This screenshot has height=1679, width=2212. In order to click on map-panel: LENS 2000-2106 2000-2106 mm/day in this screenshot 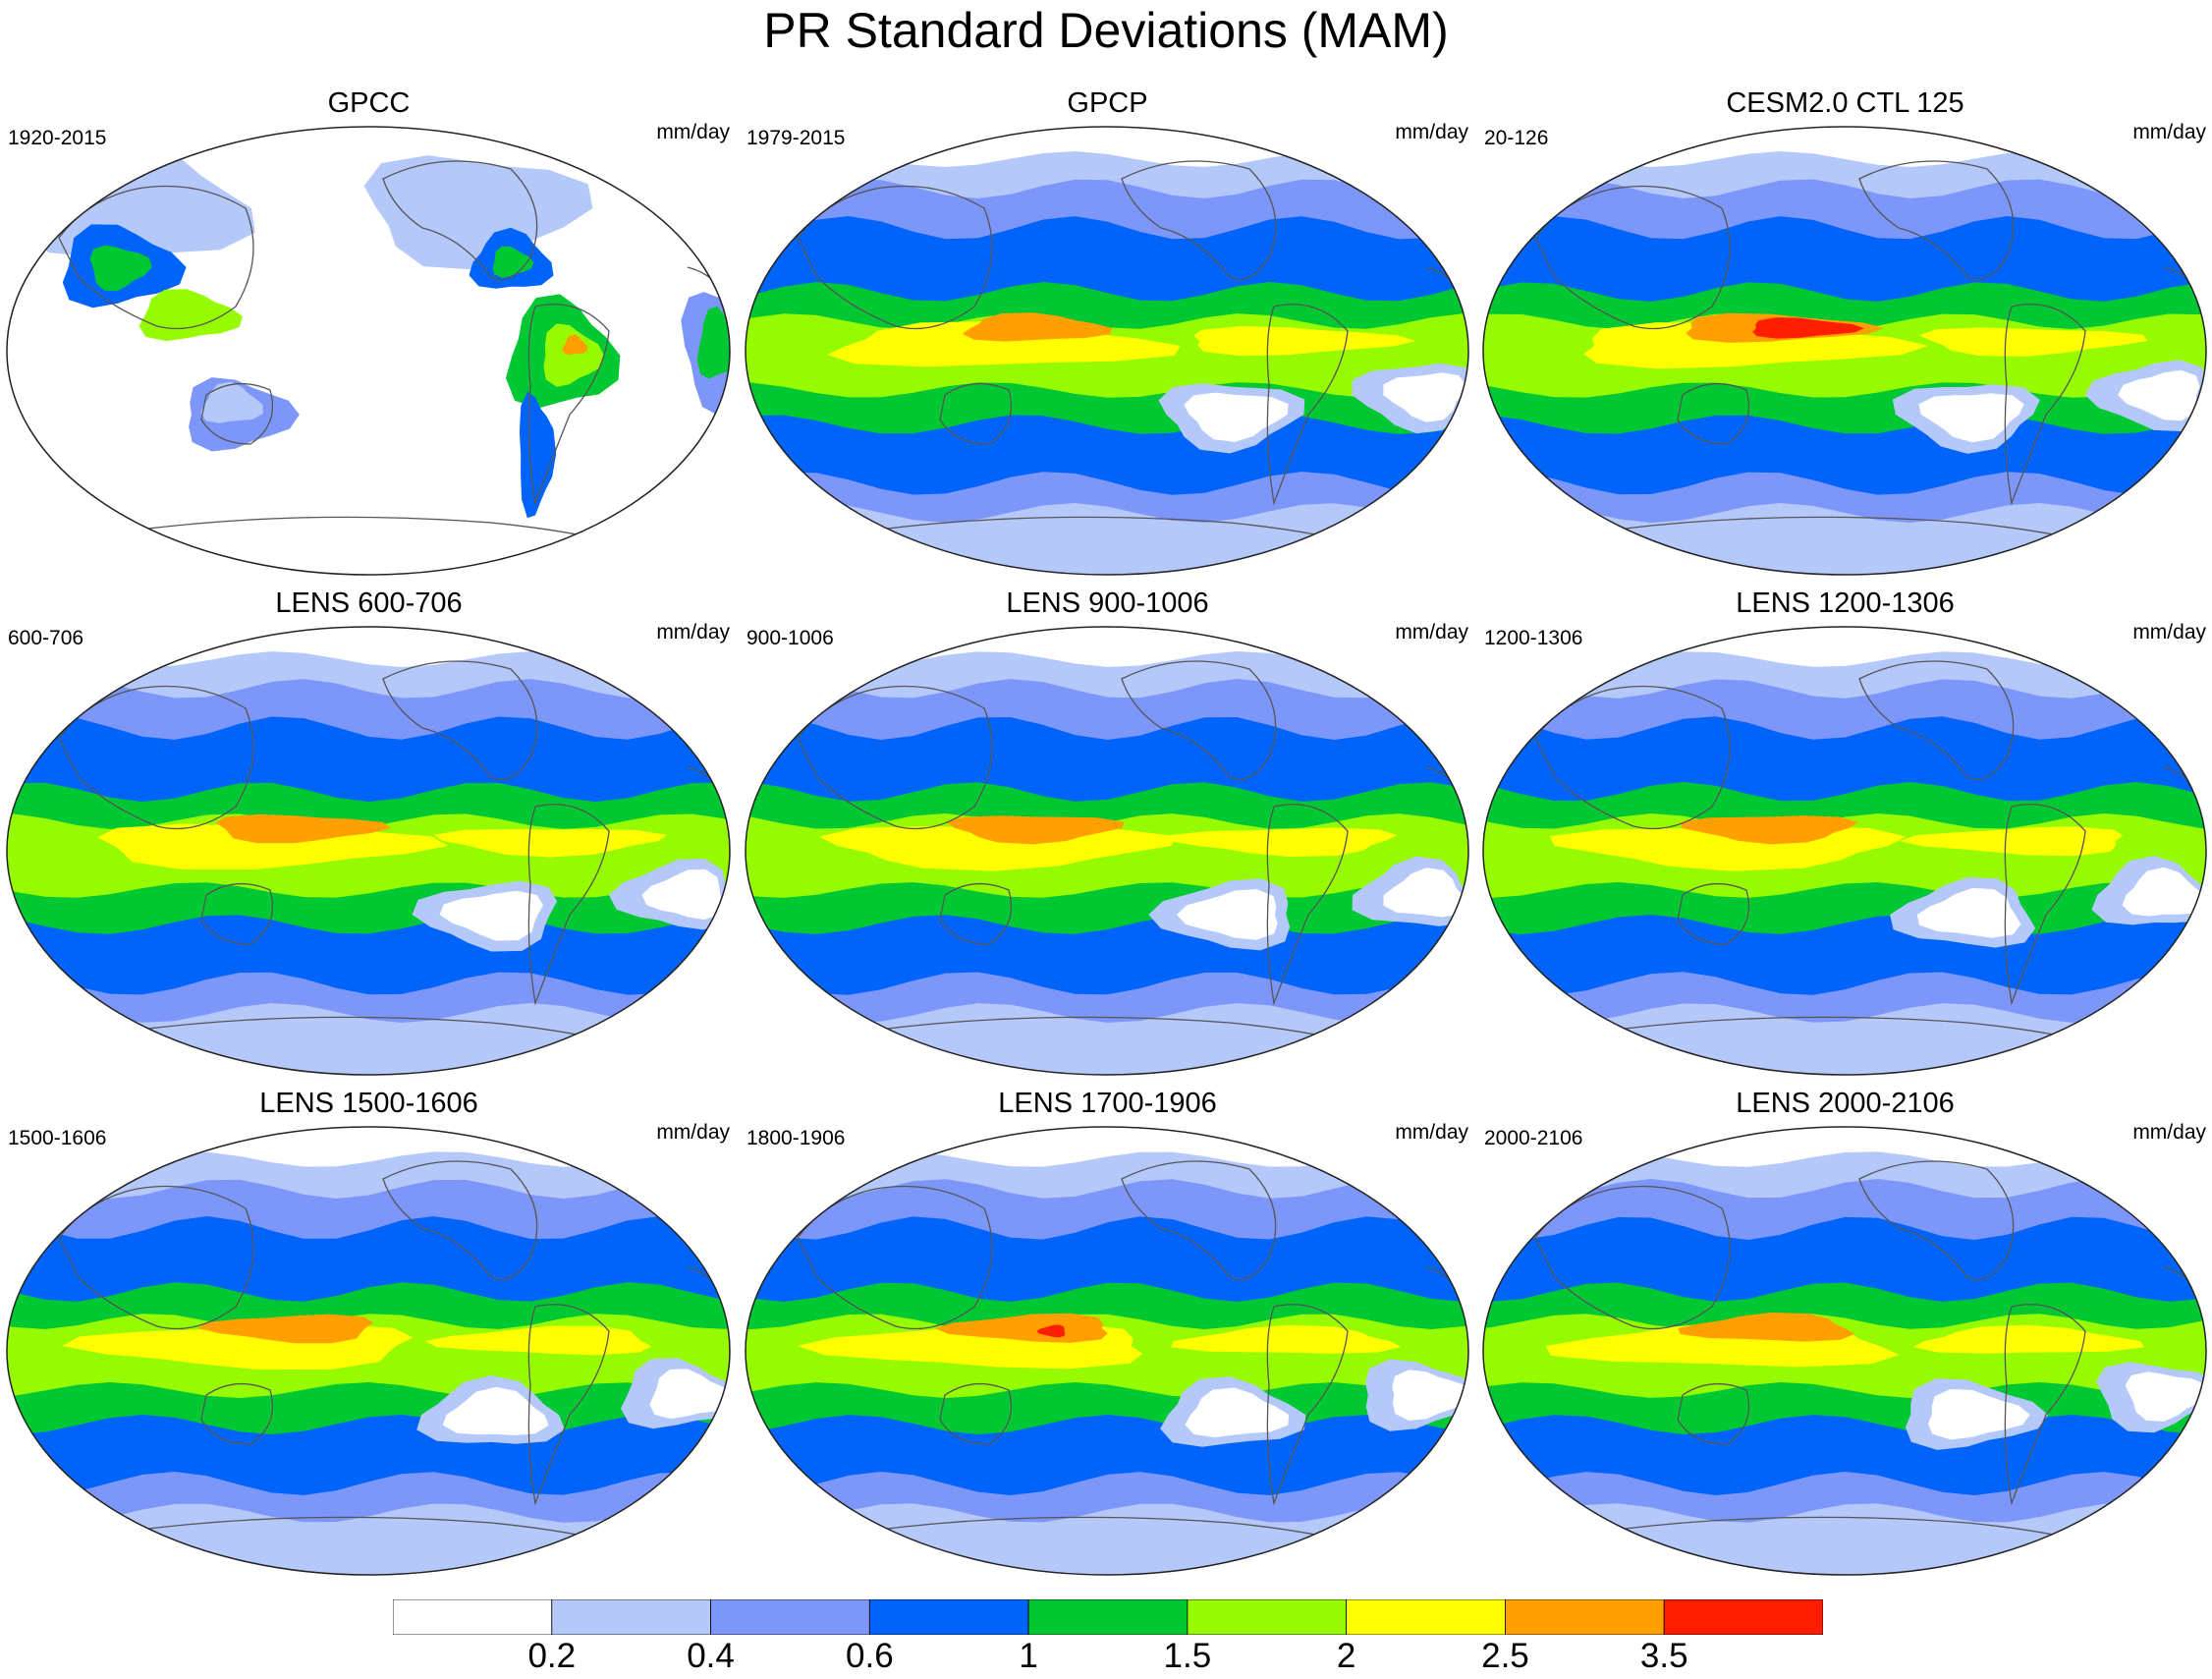, I will do `click(1844, 1332)`.